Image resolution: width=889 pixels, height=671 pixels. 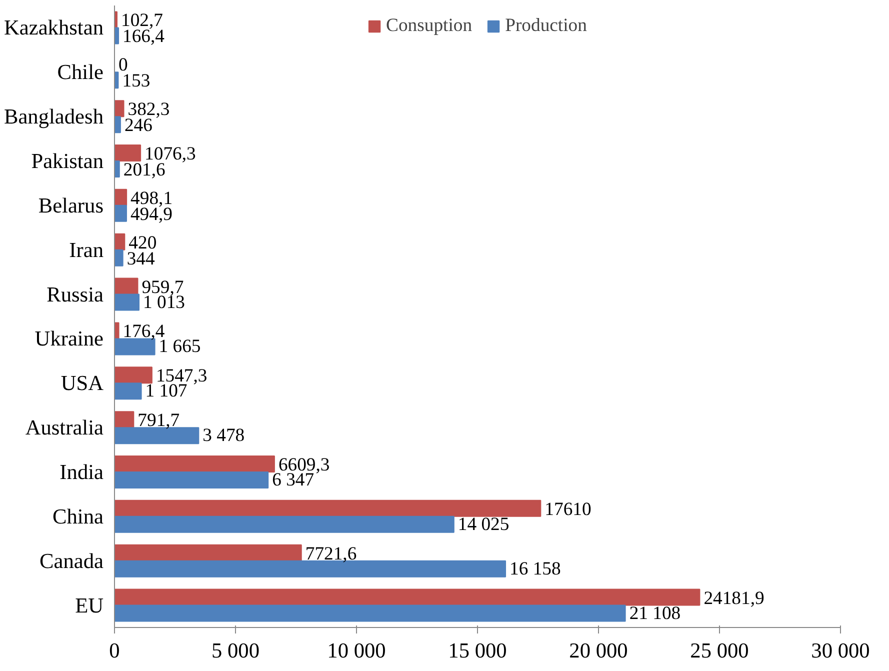 What do you see at coordinates (179, 347) in the screenshot?
I see `data-label: 1 665` at bounding box center [179, 347].